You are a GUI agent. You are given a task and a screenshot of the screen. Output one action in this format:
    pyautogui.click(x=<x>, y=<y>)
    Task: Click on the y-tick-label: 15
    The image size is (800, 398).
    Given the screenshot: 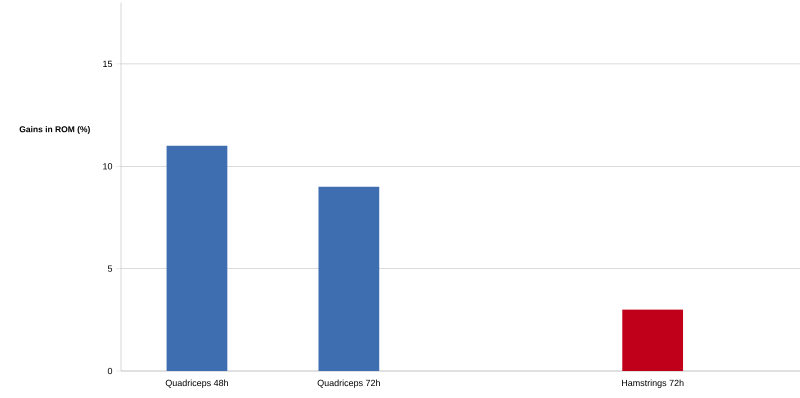 What is the action you would take?
    pyautogui.click(x=107, y=64)
    